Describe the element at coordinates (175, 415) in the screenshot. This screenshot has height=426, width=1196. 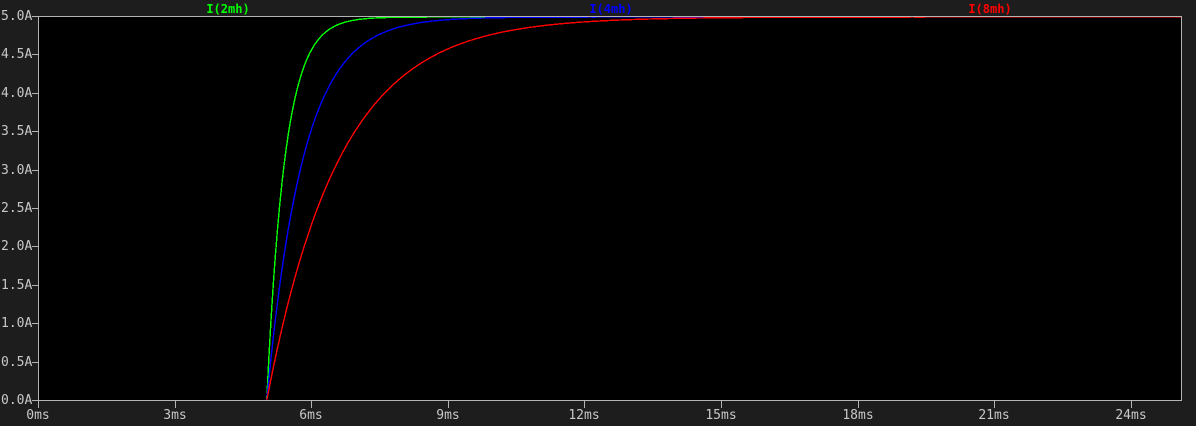
I see `x-axis-label: 3ms` at that location.